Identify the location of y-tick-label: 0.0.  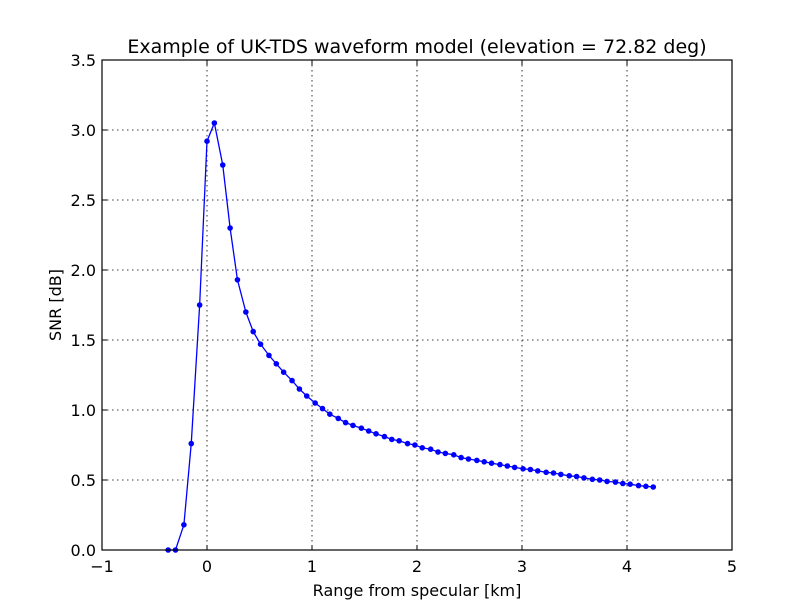
(83, 550).